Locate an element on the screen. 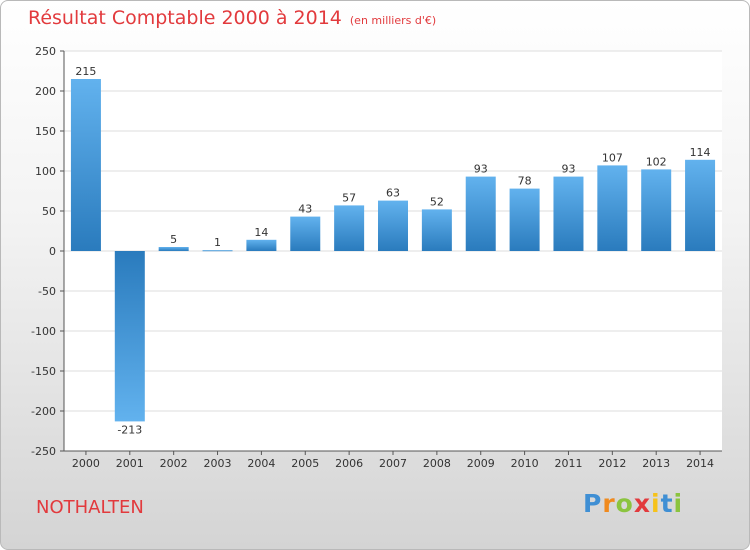 The width and height of the screenshot is (750, 550). data-label: 1 is located at coordinates (217, 242).